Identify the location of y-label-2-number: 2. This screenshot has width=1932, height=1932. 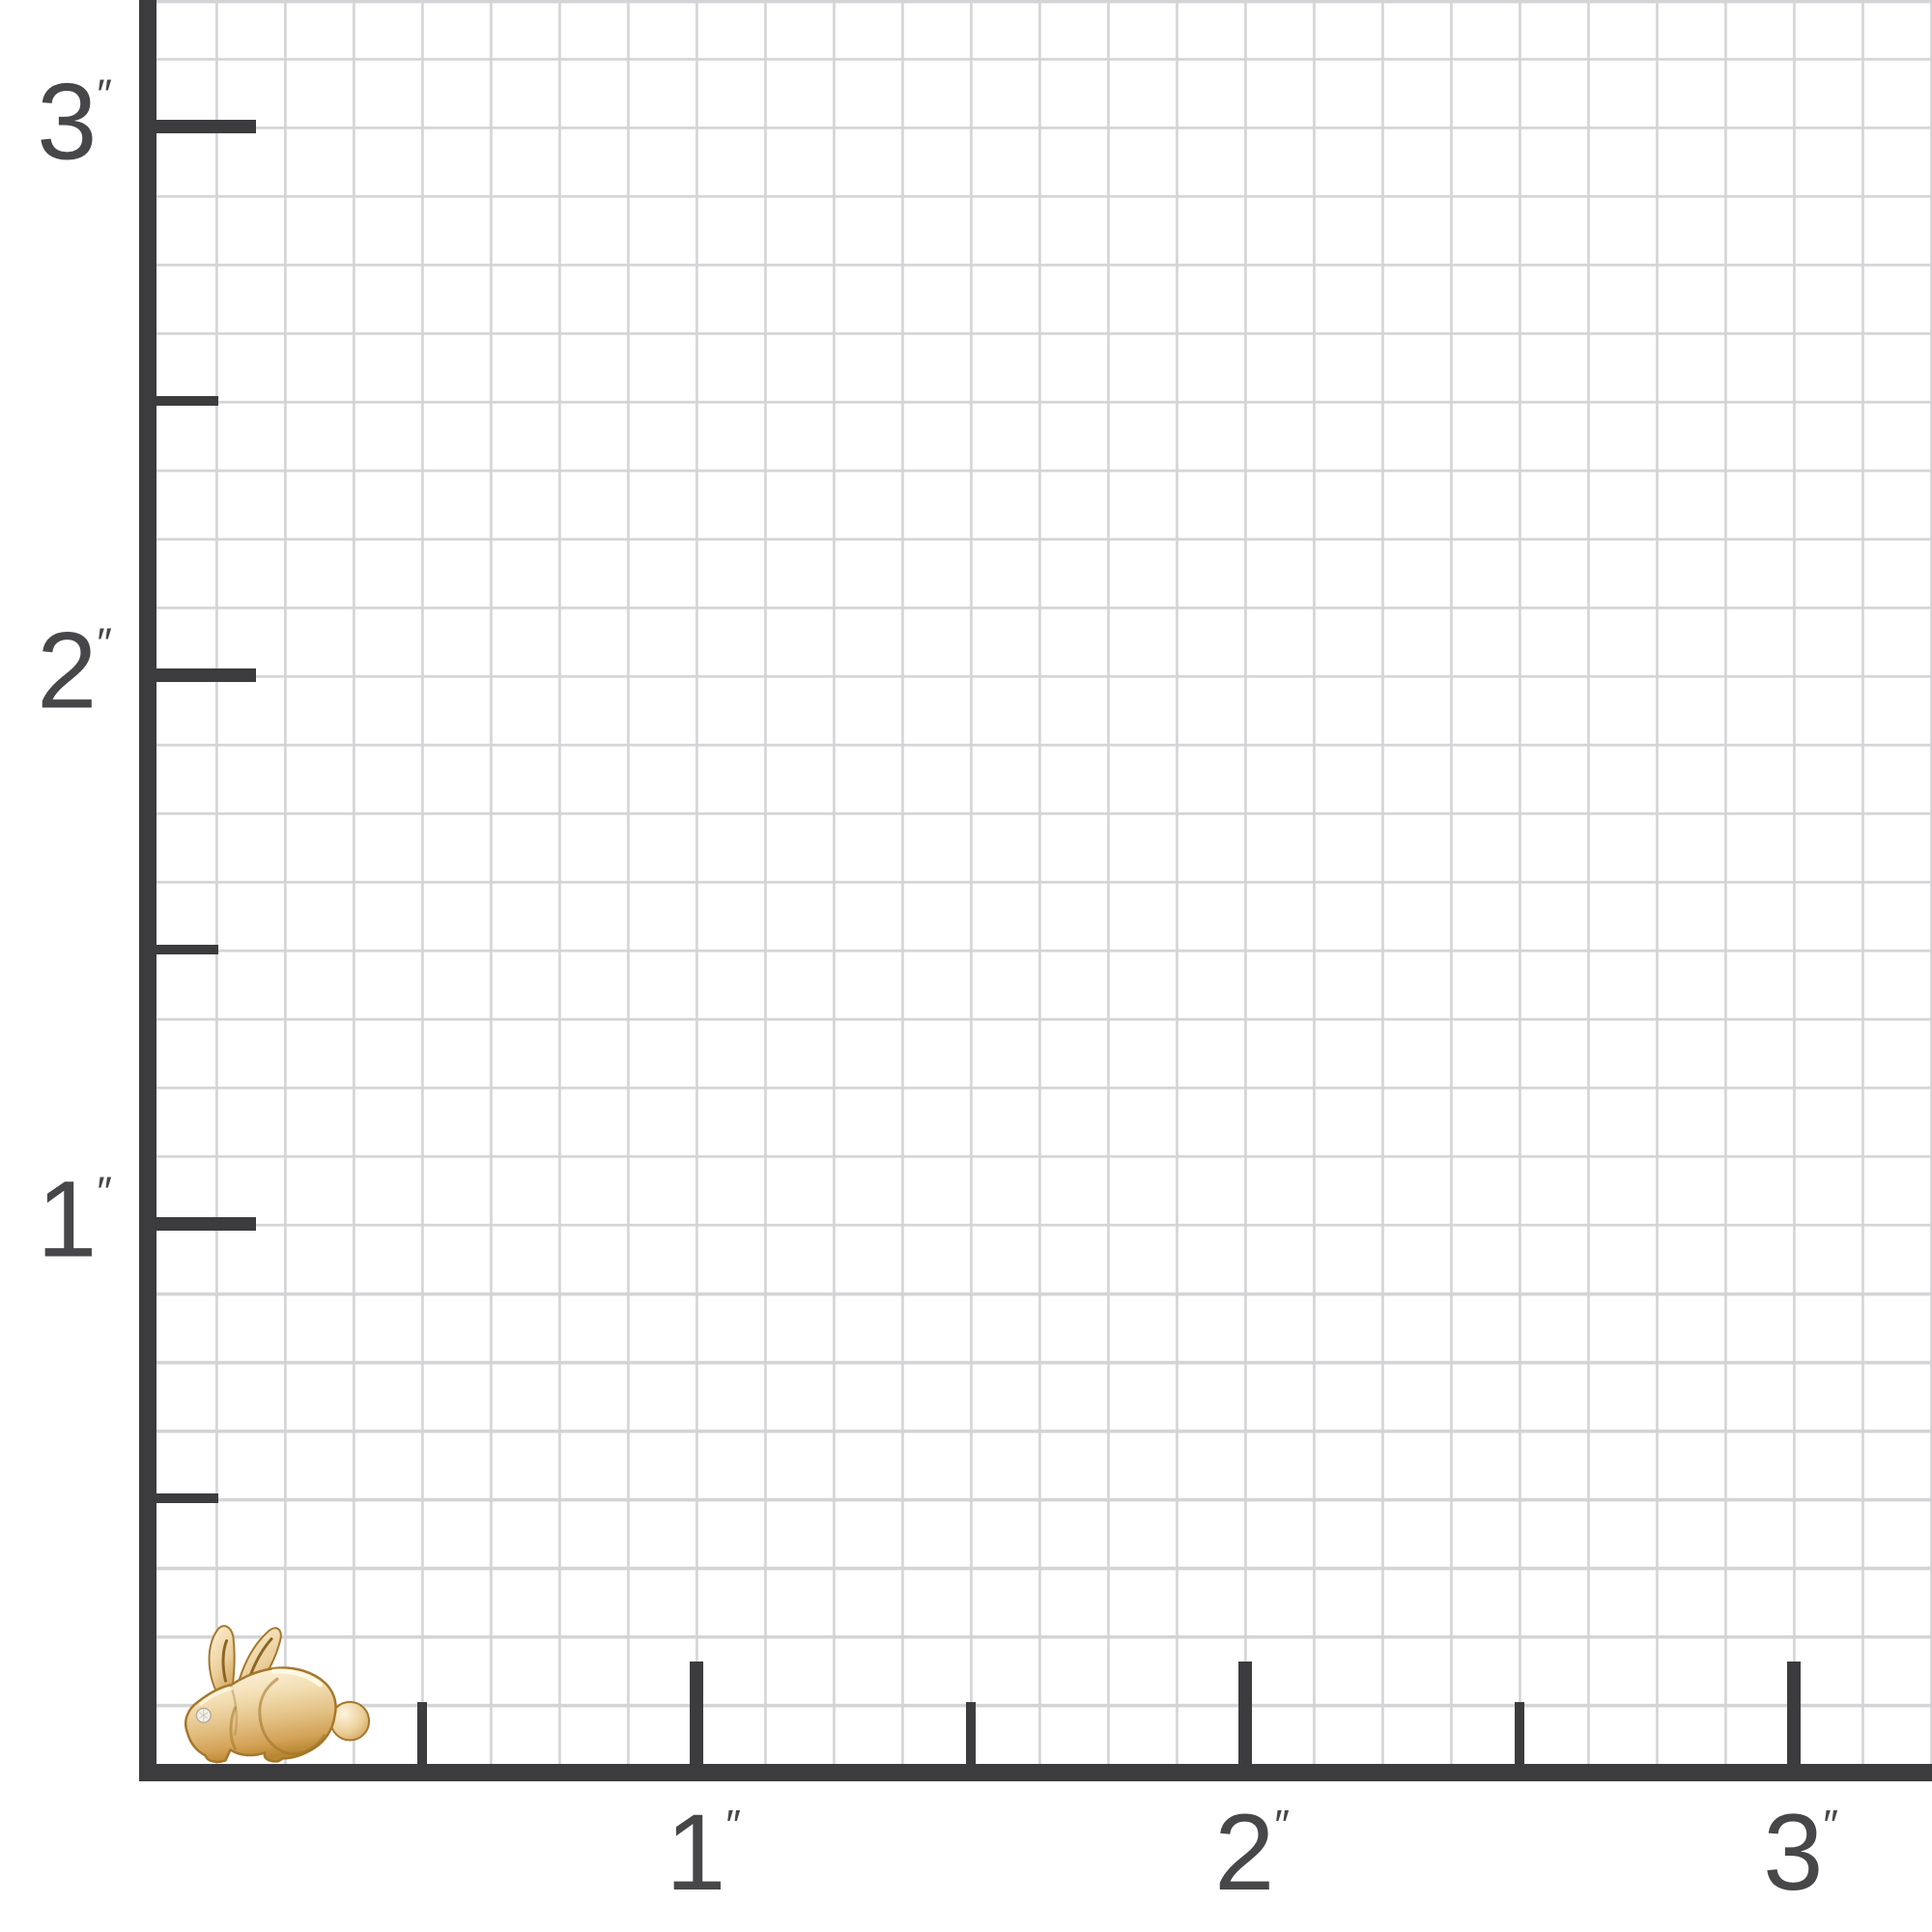
(67, 670).